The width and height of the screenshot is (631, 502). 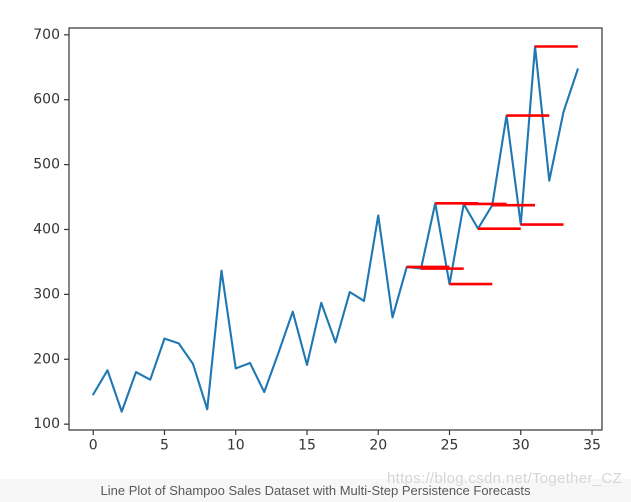 I want to click on x-tick-label: 5, so click(x=164, y=446).